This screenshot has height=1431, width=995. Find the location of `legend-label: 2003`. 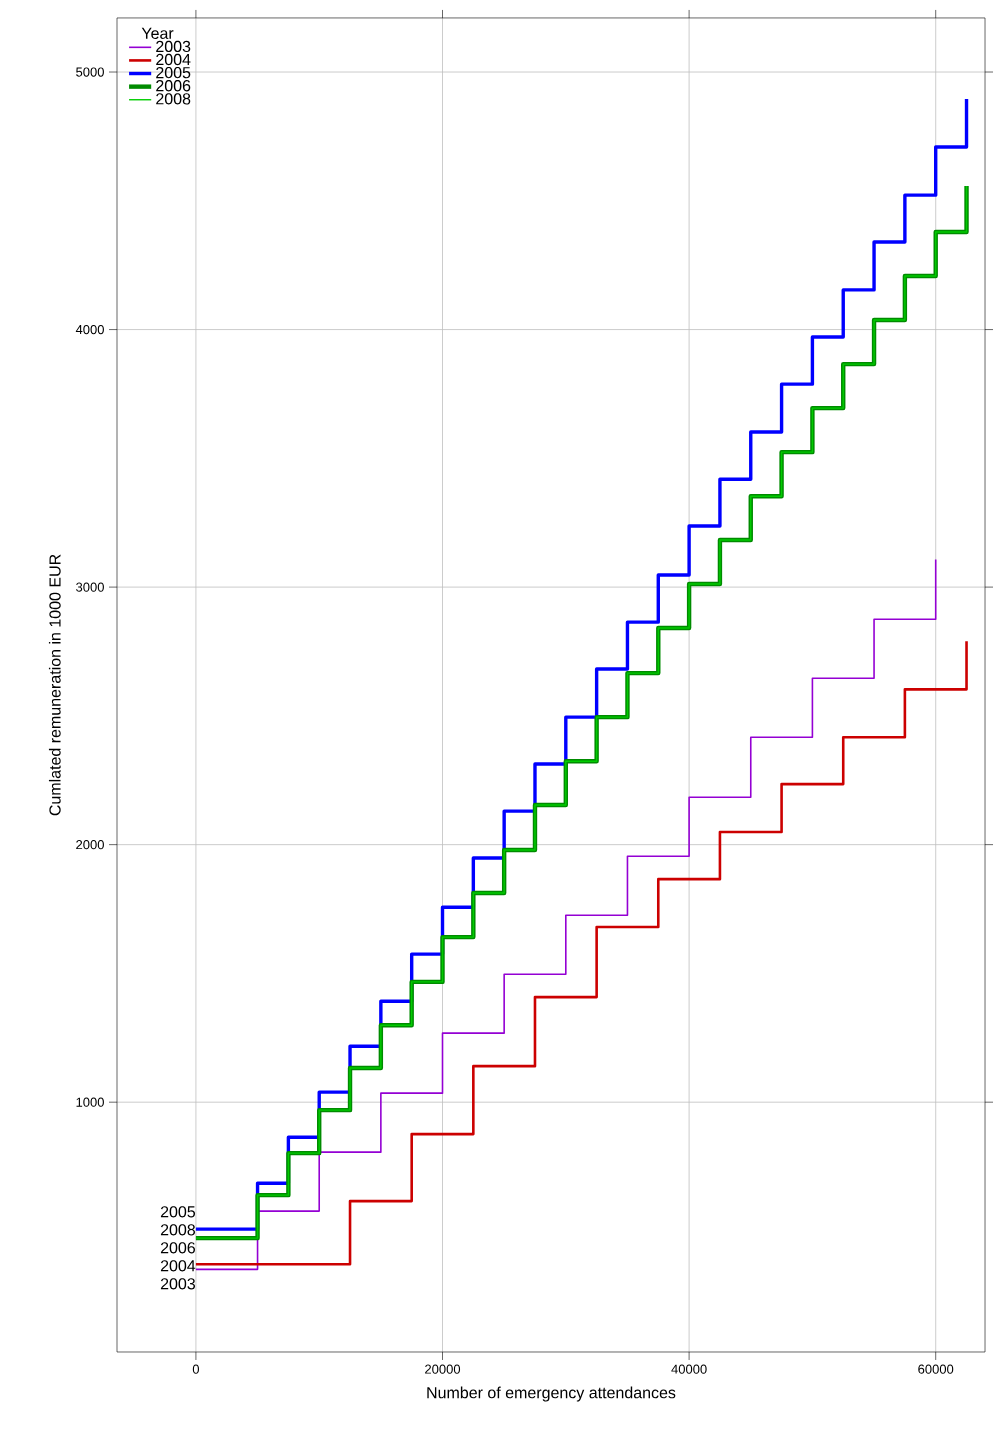

legend-label: 2003 is located at coordinates (173, 46).